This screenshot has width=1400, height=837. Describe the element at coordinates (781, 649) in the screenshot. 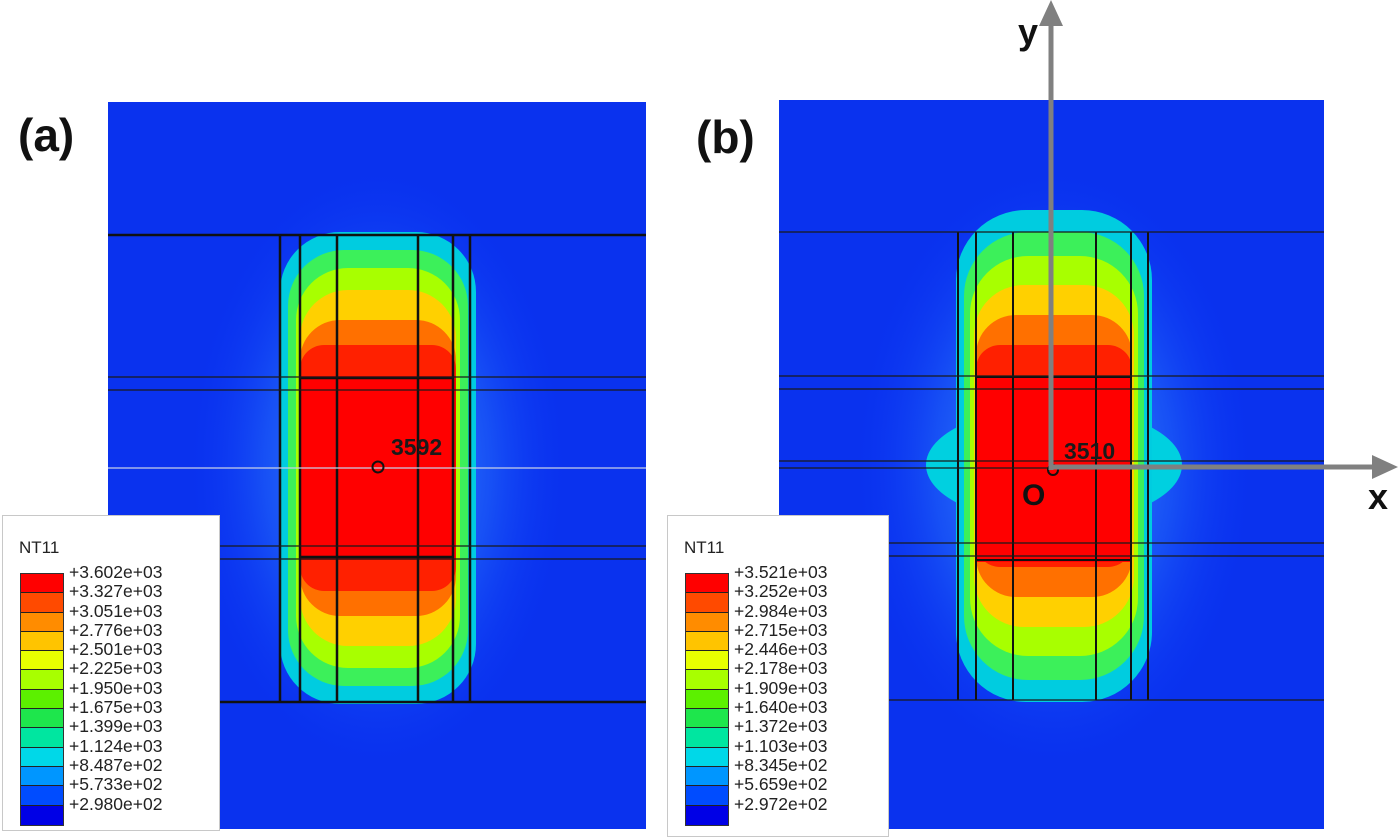

I see `legend-value: +2.446e+03` at that location.